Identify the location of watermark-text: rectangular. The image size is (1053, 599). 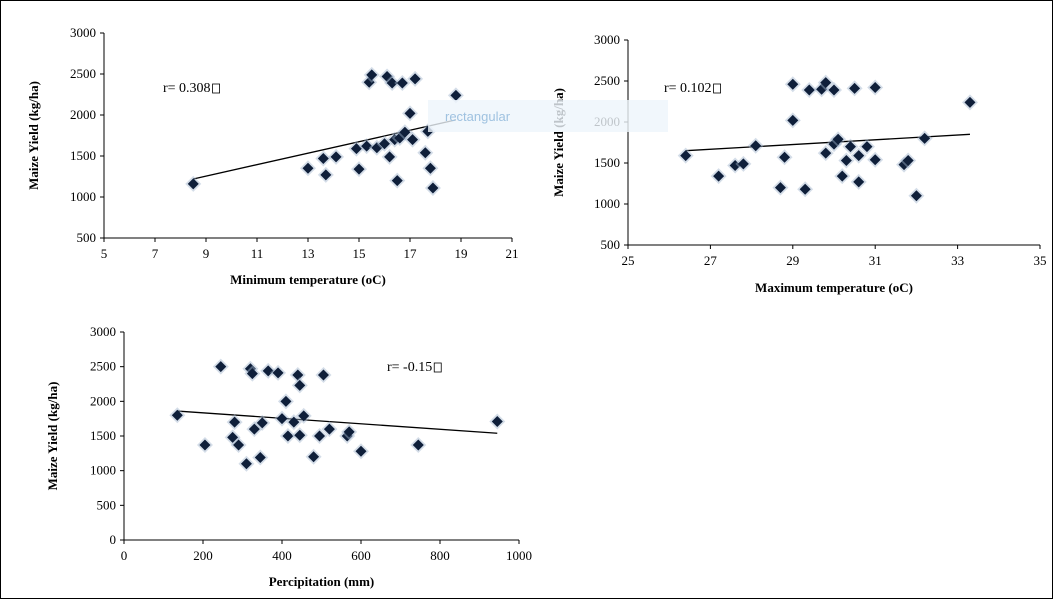
(478, 116).